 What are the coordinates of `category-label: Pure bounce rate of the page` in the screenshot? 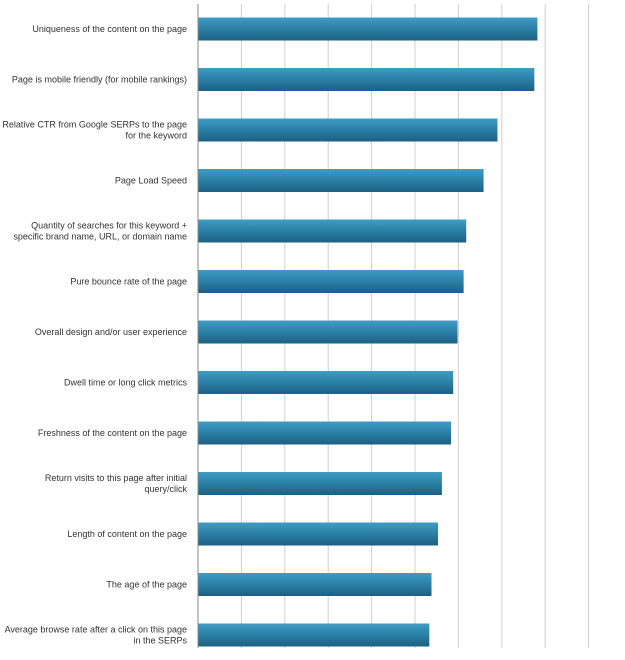 It's located at (128, 282).